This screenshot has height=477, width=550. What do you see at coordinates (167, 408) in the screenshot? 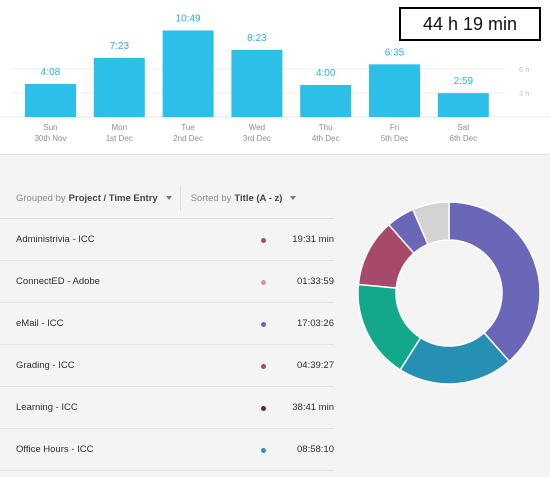
I see `list-item: Learning - ICC 38:41 min` at bounding box center [167, 408].